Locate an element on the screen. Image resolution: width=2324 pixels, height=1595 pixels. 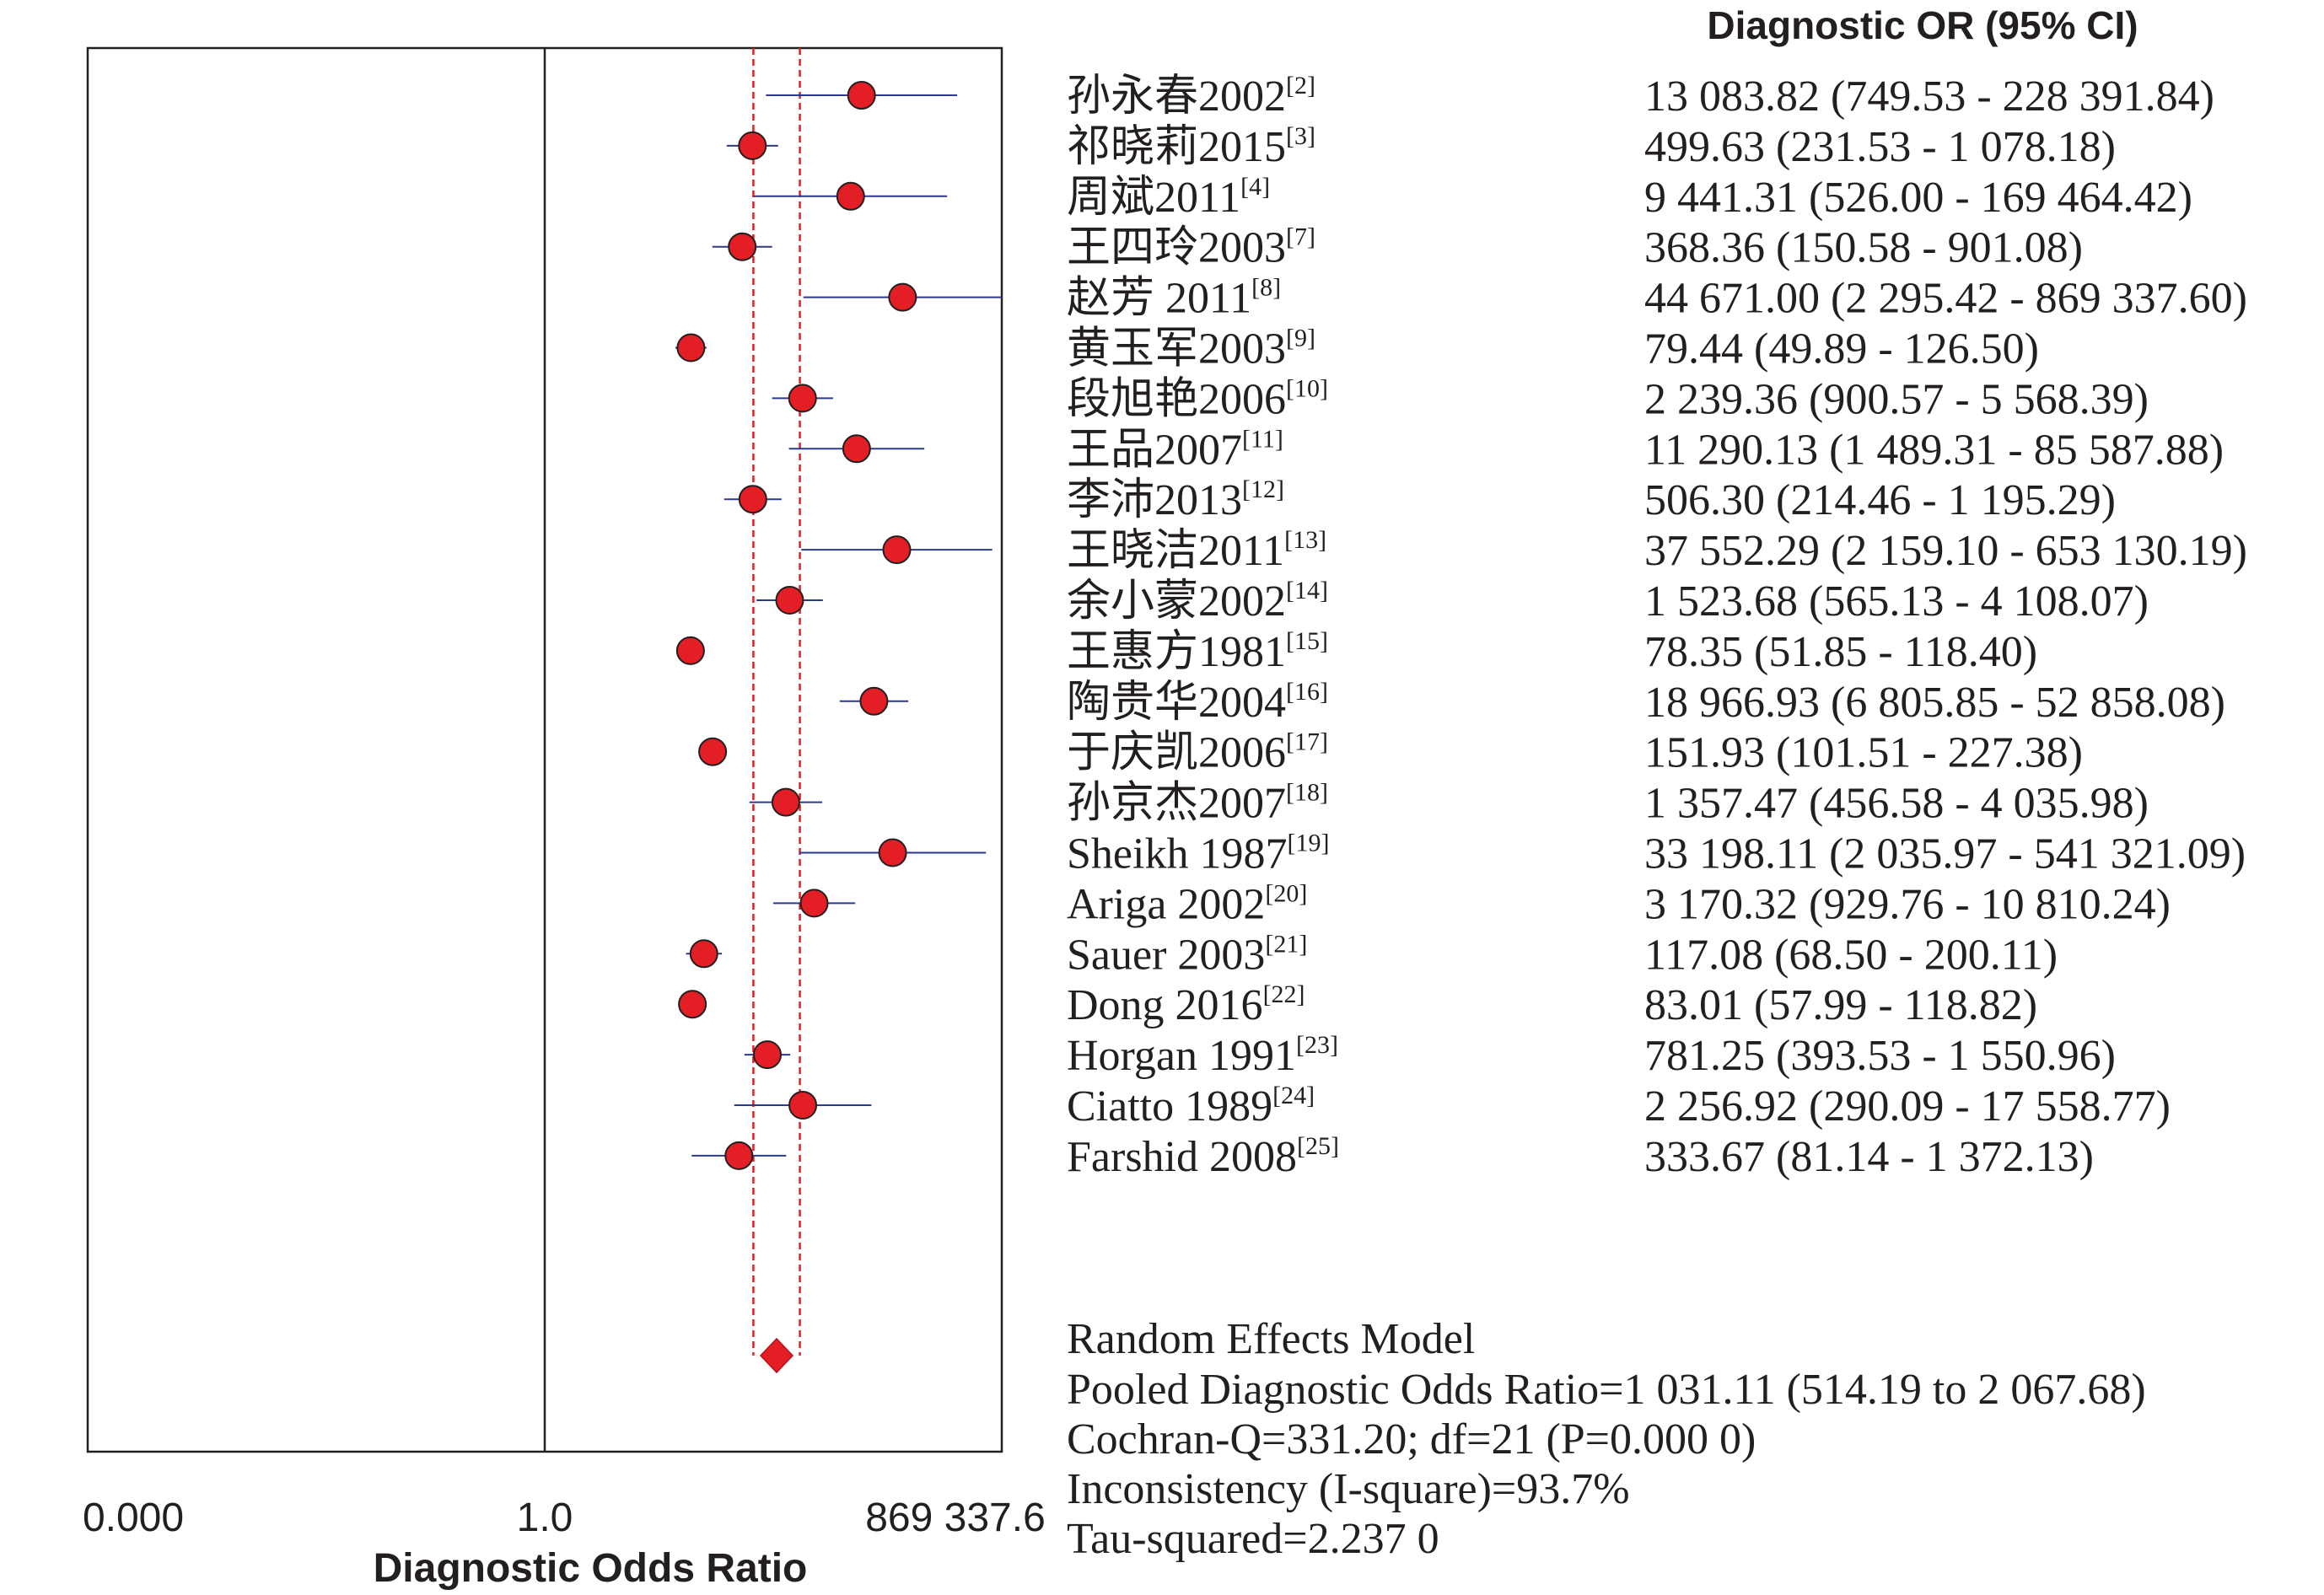
study-label: Sheikh 1987[19] is located at coordinates (1198, 854).